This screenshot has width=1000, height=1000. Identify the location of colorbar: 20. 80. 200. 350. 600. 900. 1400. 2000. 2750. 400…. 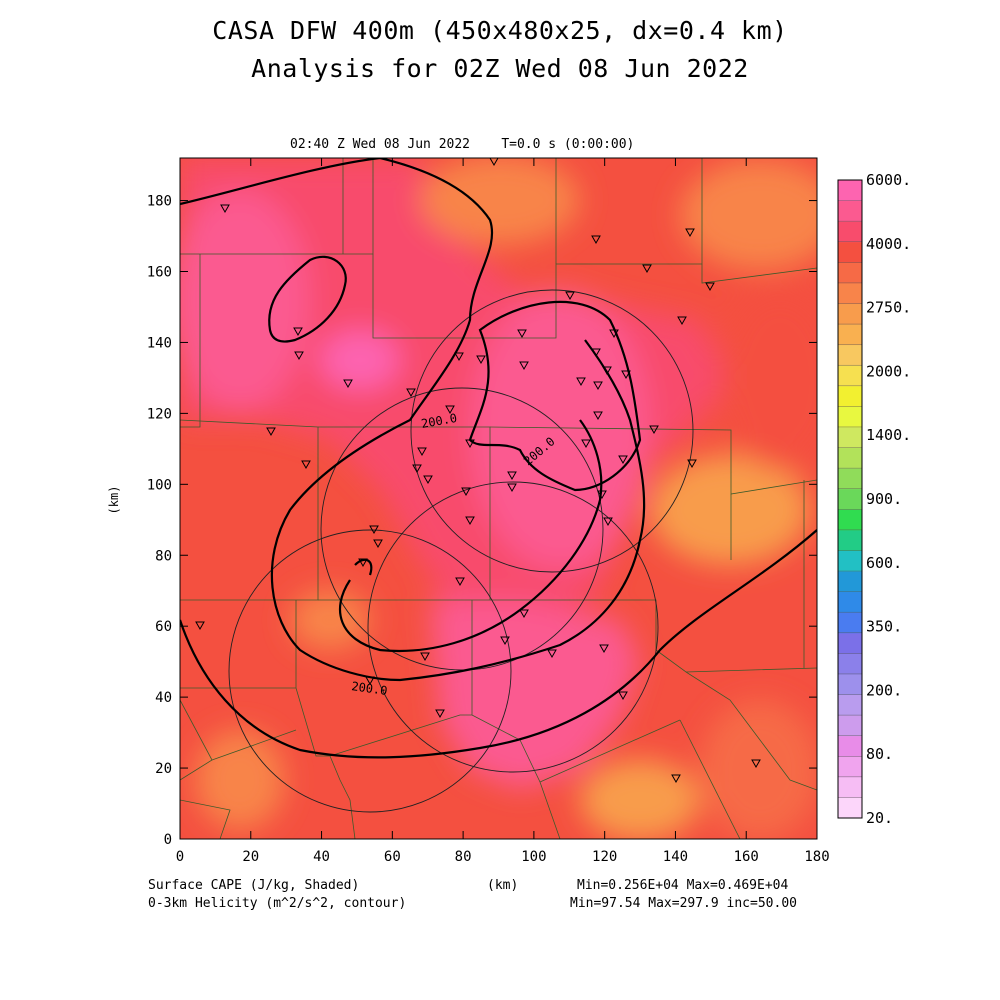
(874, 499).